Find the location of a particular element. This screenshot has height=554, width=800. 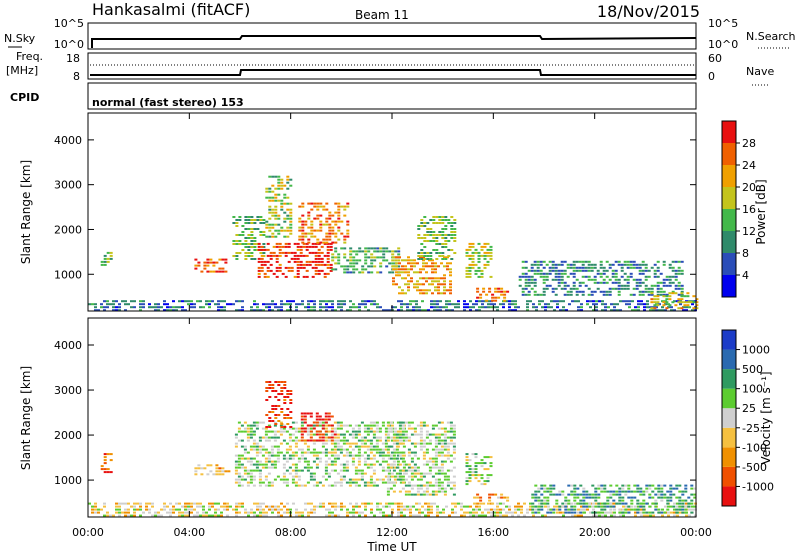

colorbar-tick-label: 100 is located at coordinates (752, 389).